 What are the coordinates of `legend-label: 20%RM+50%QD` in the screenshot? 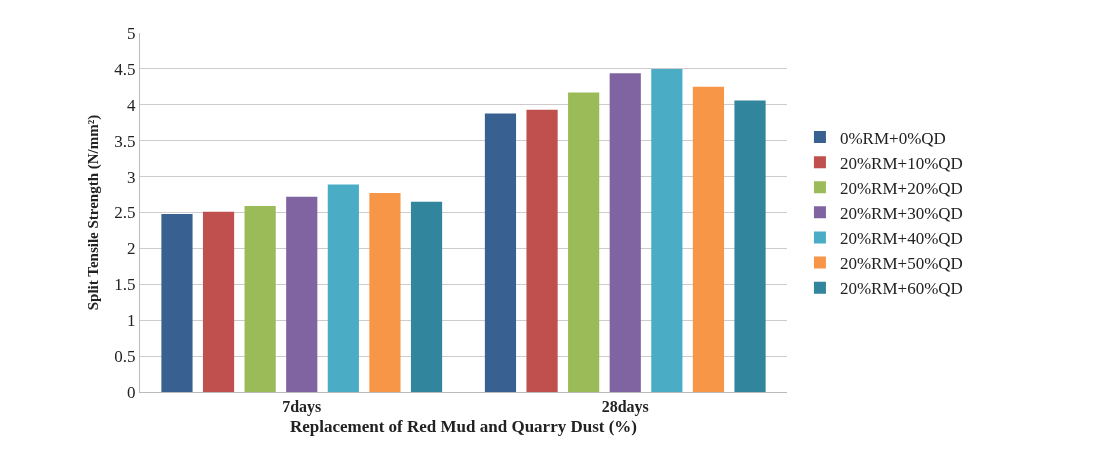 It's located at (901, 264).